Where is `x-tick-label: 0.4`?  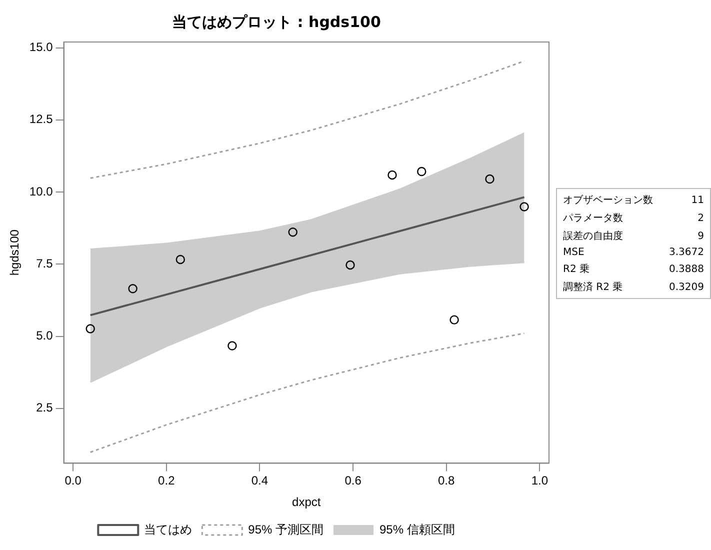
x-tick-label: 0.4 is located at coordinates (259, 481).